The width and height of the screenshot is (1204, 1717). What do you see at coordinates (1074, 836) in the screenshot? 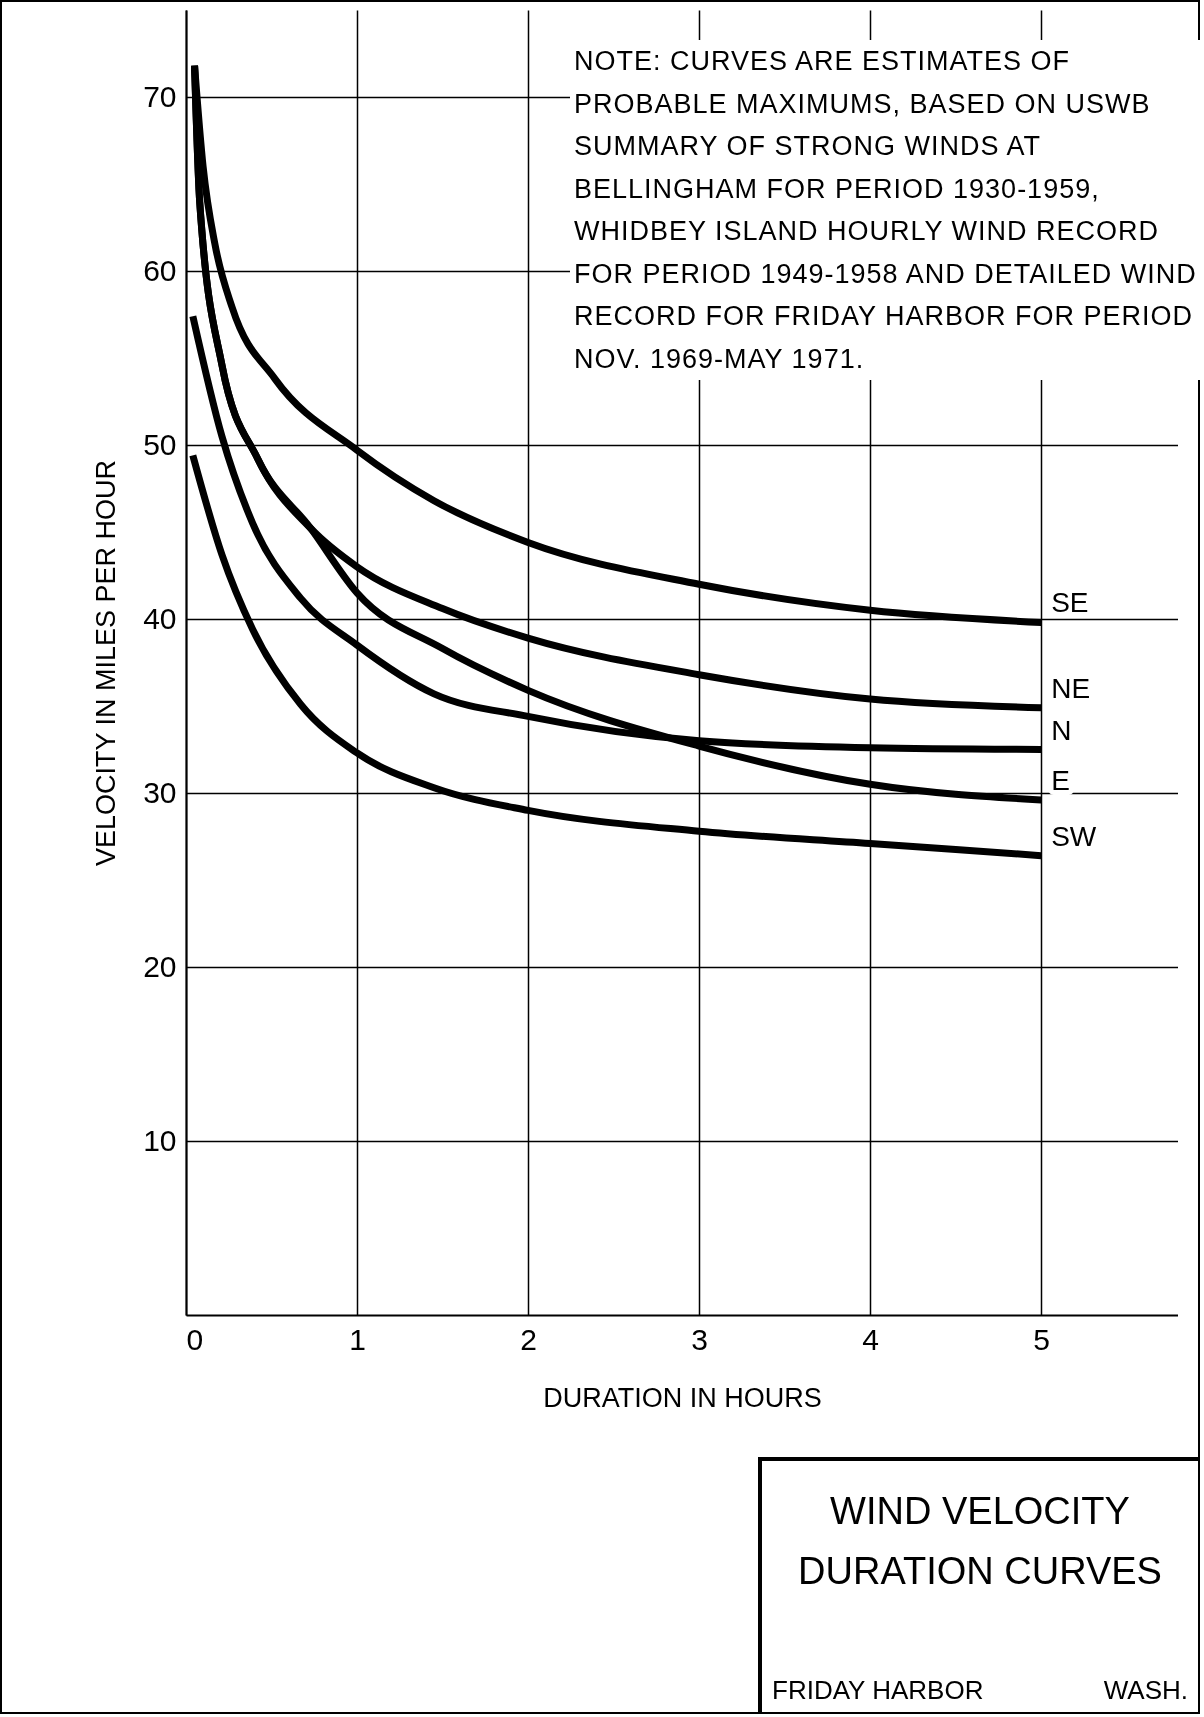
I see `series-label: SW` at bounding box center [1074, 836].